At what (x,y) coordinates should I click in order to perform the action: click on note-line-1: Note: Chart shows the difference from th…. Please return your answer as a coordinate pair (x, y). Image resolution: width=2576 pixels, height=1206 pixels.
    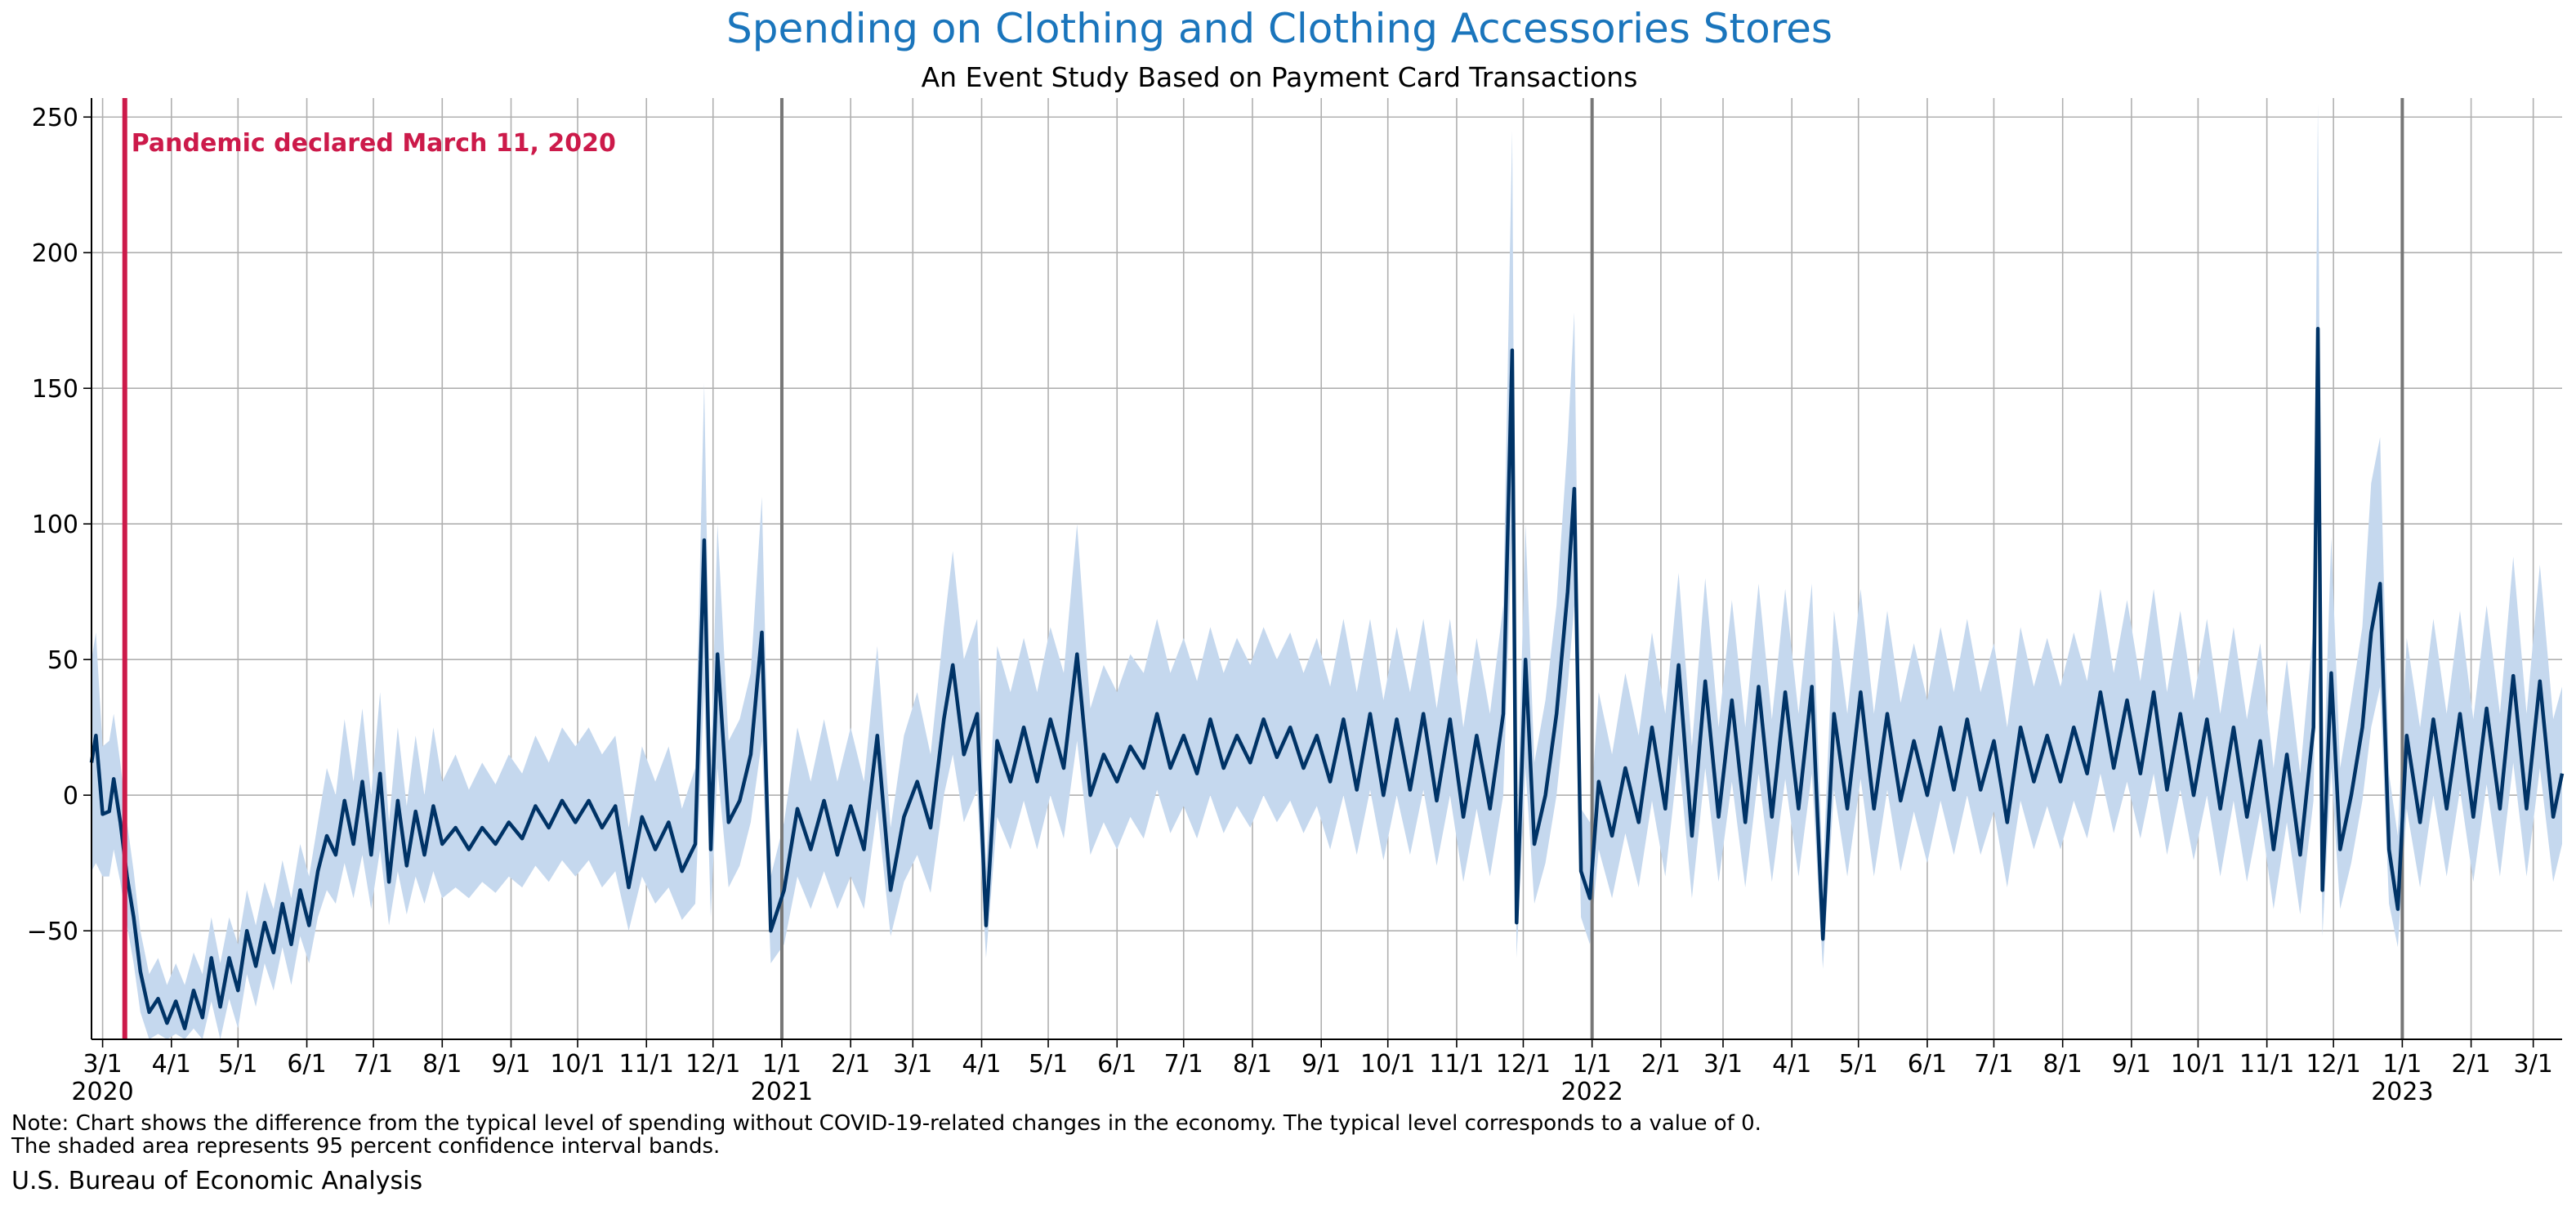
    Looking at the image, I should click on (886, 1123).